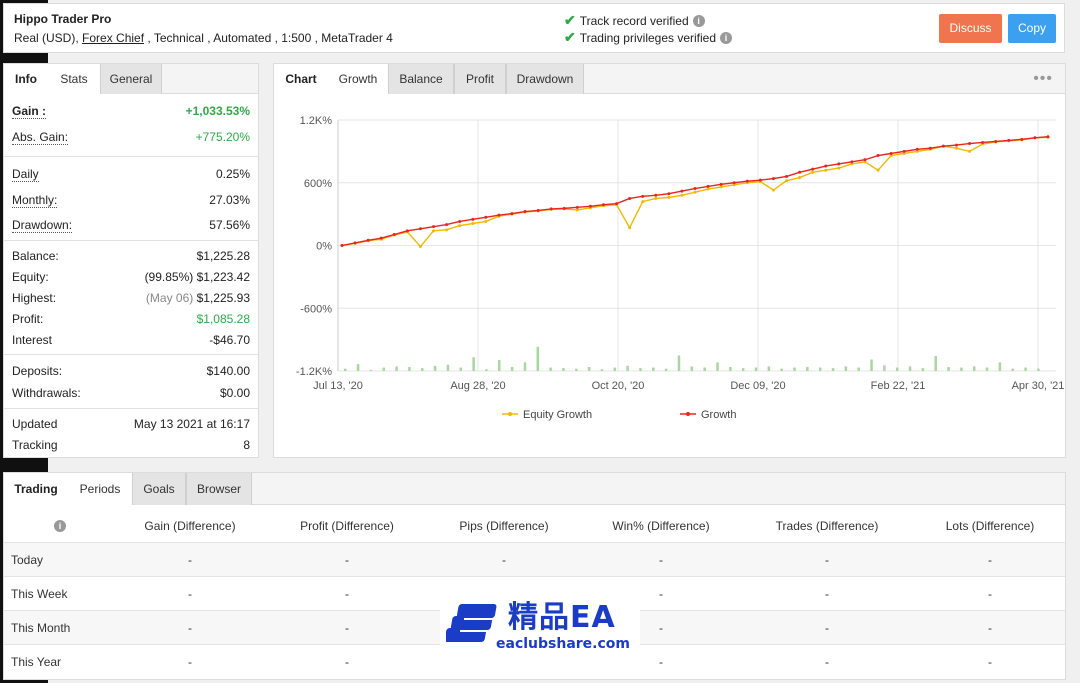 The image size is (1080, 683). I want to click on row-label: This Year, so click(36, 662).